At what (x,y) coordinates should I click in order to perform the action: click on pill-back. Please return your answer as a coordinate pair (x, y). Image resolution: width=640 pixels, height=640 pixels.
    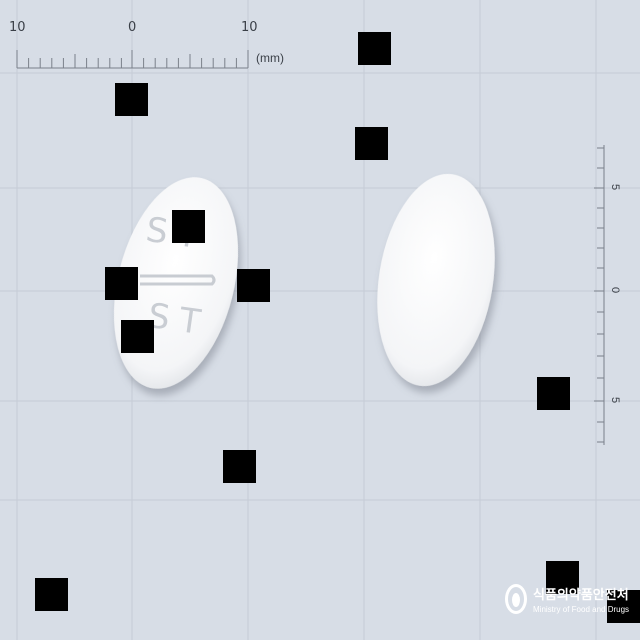
    Looking at the image, I should click on (436, 280).